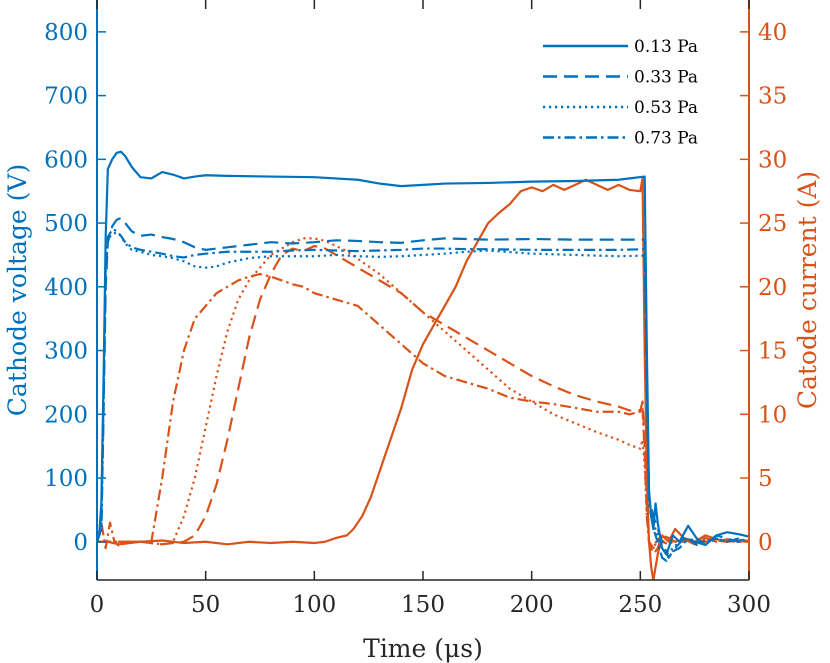 Image resolution: width=830 pixels, height=663 pixels. I want to click on x-tick-label: 300, so click(749, 605).